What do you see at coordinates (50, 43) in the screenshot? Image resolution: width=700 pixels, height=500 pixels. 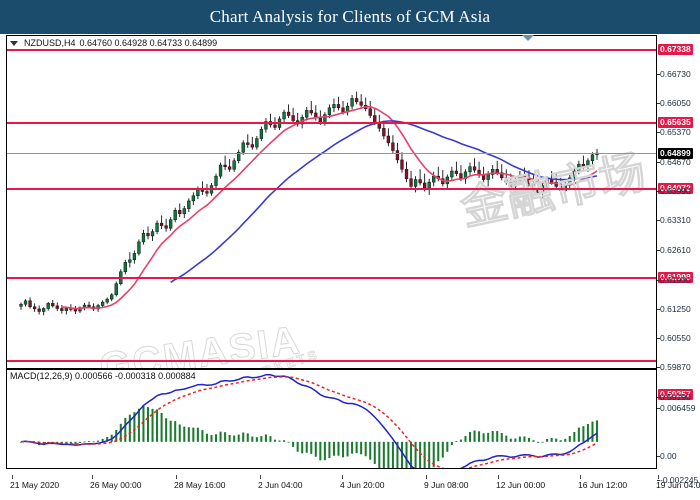 I see `symbol-name: NZDUSD,H4` at bounding box center [50, 43].